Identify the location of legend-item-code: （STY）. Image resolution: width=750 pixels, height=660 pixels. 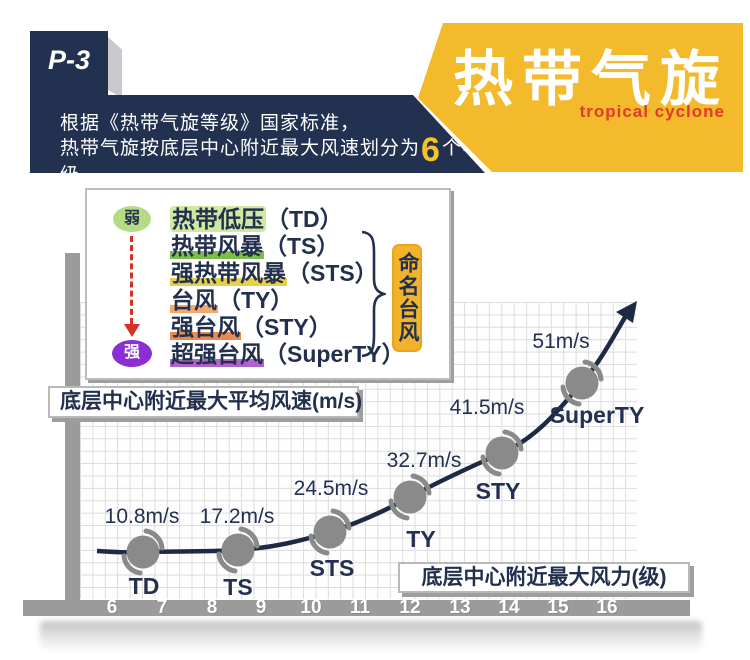
(286, 327).